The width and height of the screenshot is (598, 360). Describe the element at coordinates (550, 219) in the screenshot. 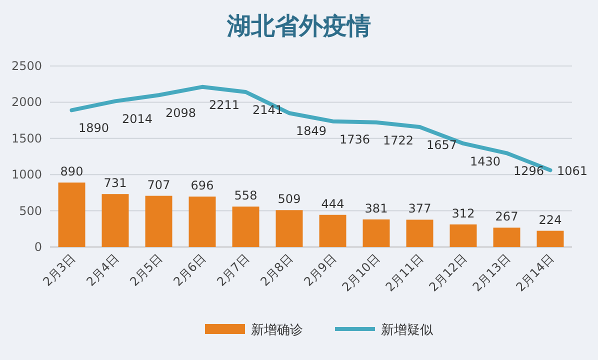

I see `data-label: 224` at that location.